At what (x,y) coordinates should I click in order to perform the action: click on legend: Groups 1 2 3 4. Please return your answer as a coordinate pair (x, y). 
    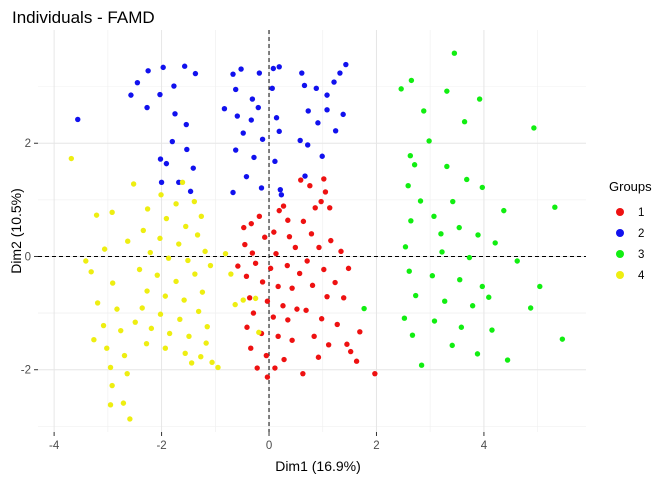
    Looking at the image, I should click on (630, 230).